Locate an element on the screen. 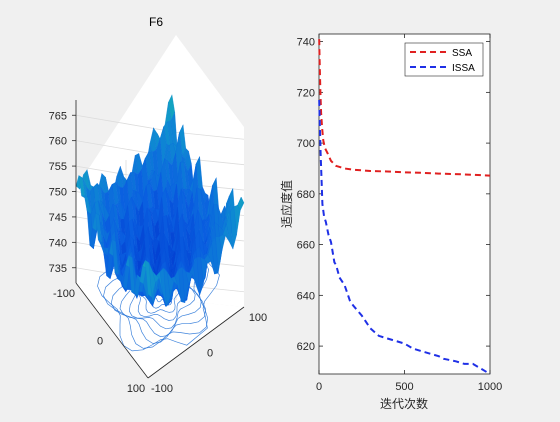 This screenshot has width=560, height=422. z-tick-label: 765 is located at coordinates (58, 116).